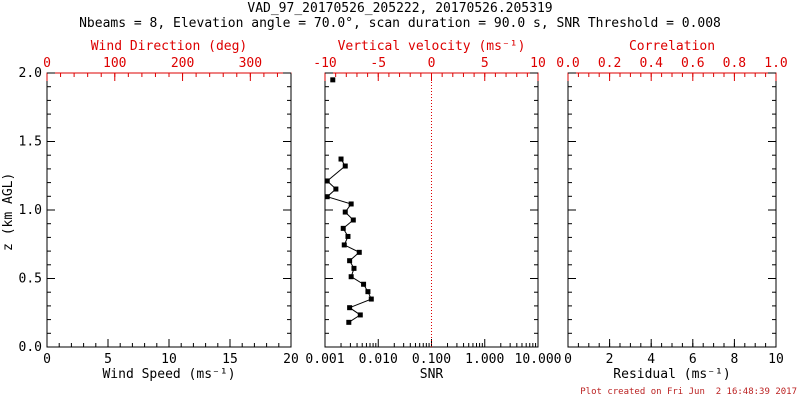 The height and width of the screenshot is (400, 800). I want to click on residual-axis-title: Residual (ms⁻¹), so click(672, 374).